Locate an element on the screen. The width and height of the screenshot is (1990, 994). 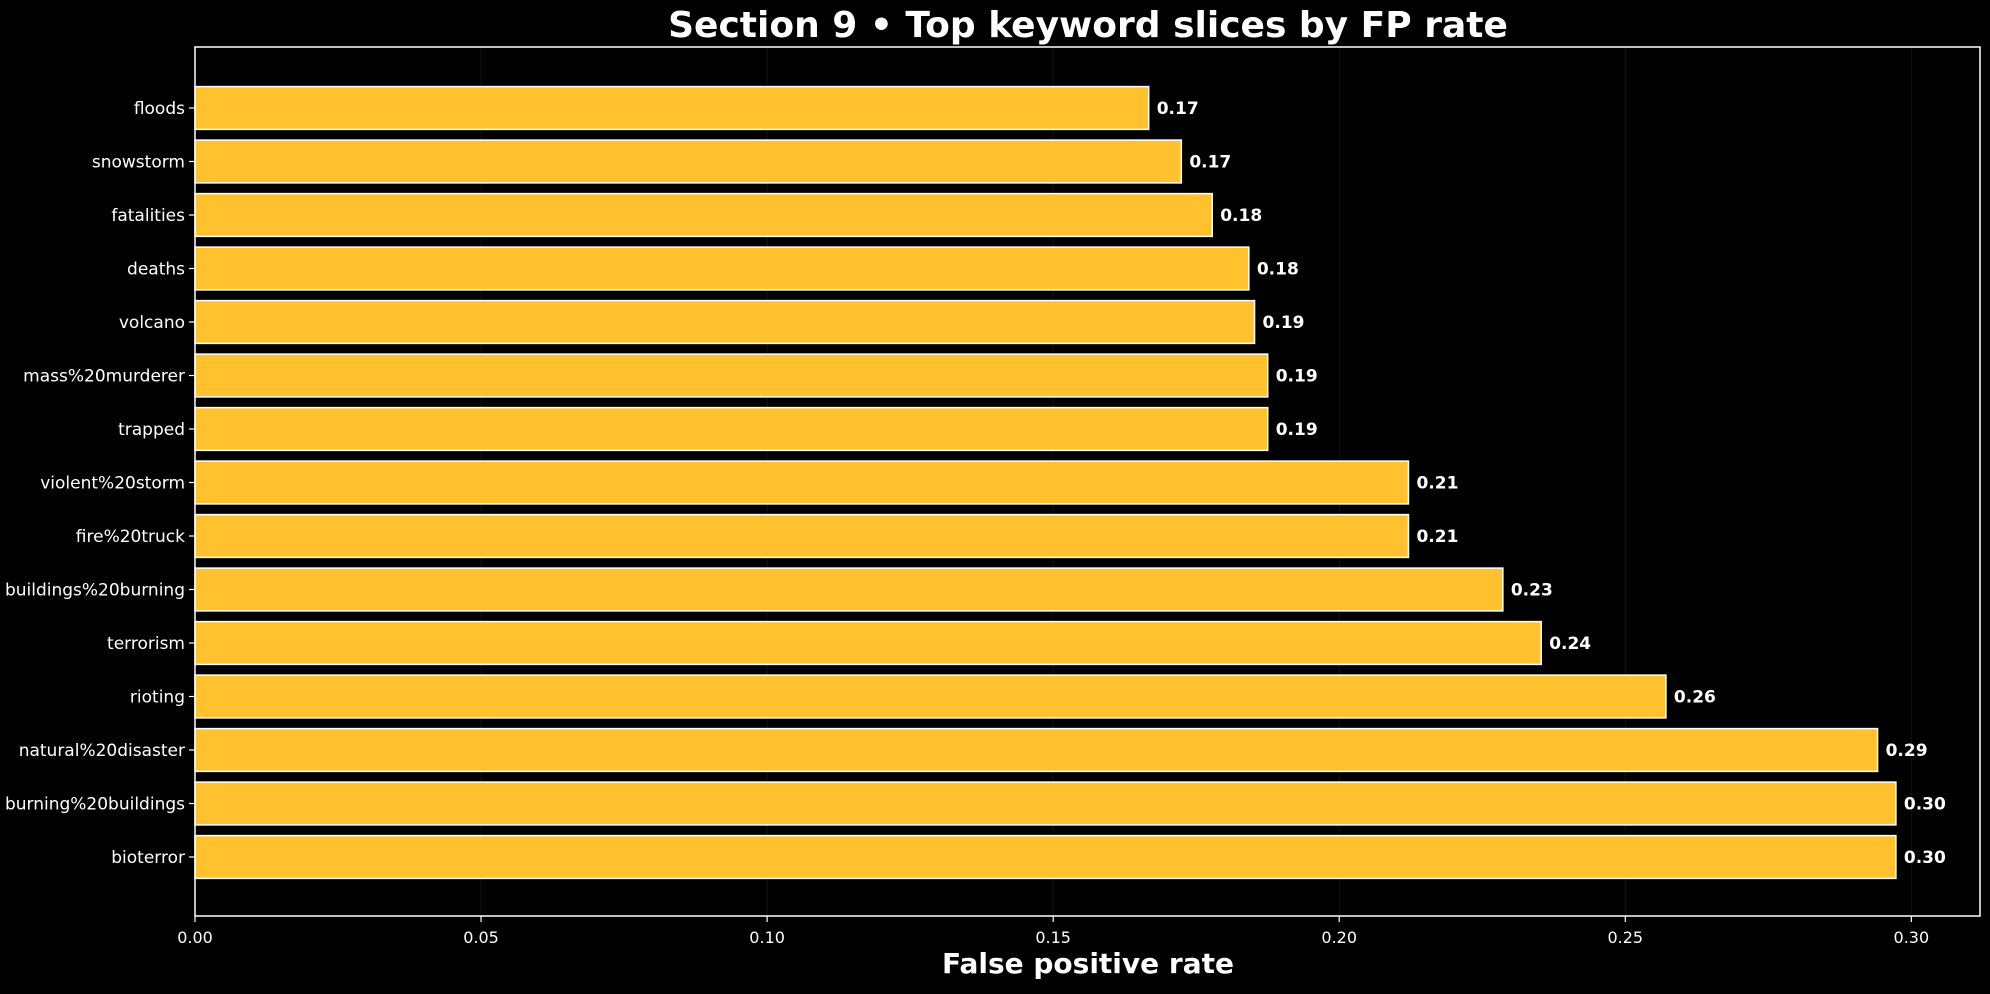
x-tick-label: 0.15 is located at coordinates (1053, 937).